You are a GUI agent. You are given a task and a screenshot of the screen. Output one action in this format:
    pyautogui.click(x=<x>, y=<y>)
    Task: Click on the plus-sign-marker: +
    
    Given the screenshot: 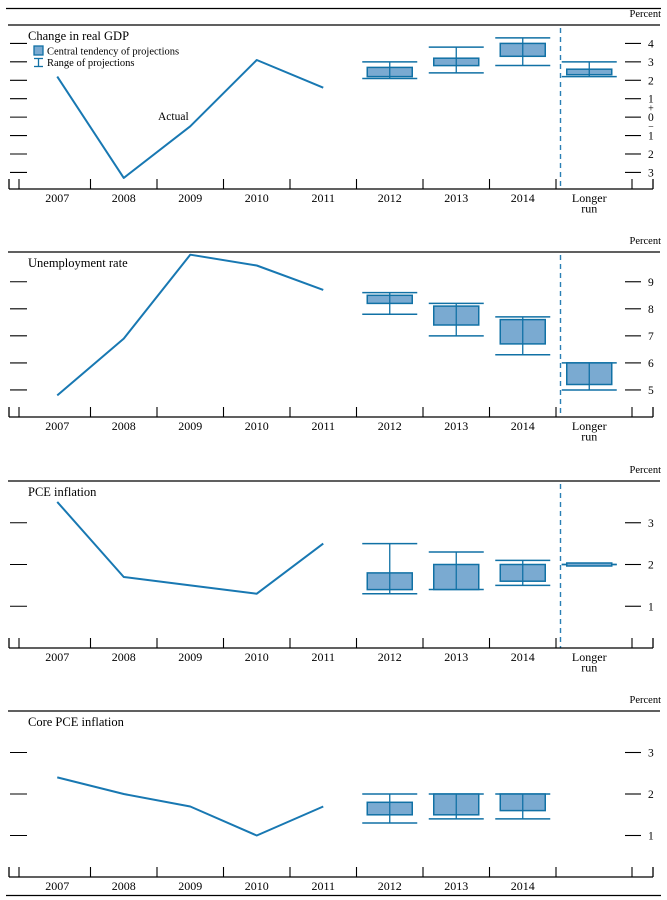 What is the action you would take?
    pyautogui.click(x=651, y=108)
    